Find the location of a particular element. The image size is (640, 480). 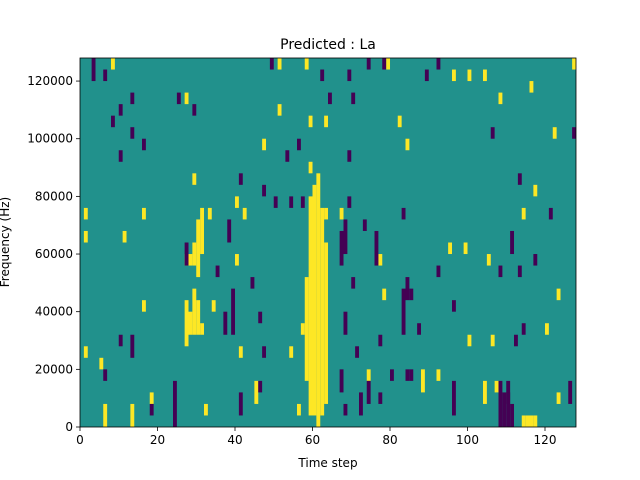

x-tick-label: 20 is located at coordinates (157, 440).